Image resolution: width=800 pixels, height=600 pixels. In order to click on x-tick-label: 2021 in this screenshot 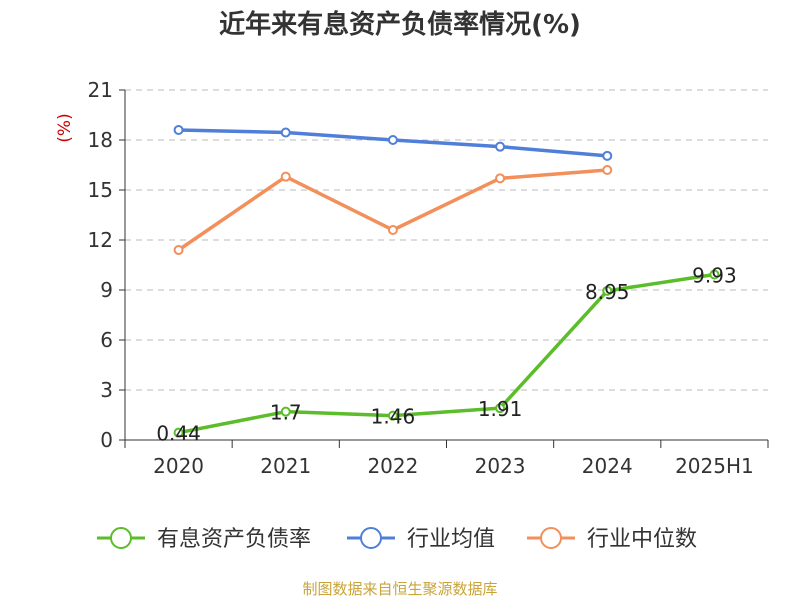, I will do `click(285, 466)`.